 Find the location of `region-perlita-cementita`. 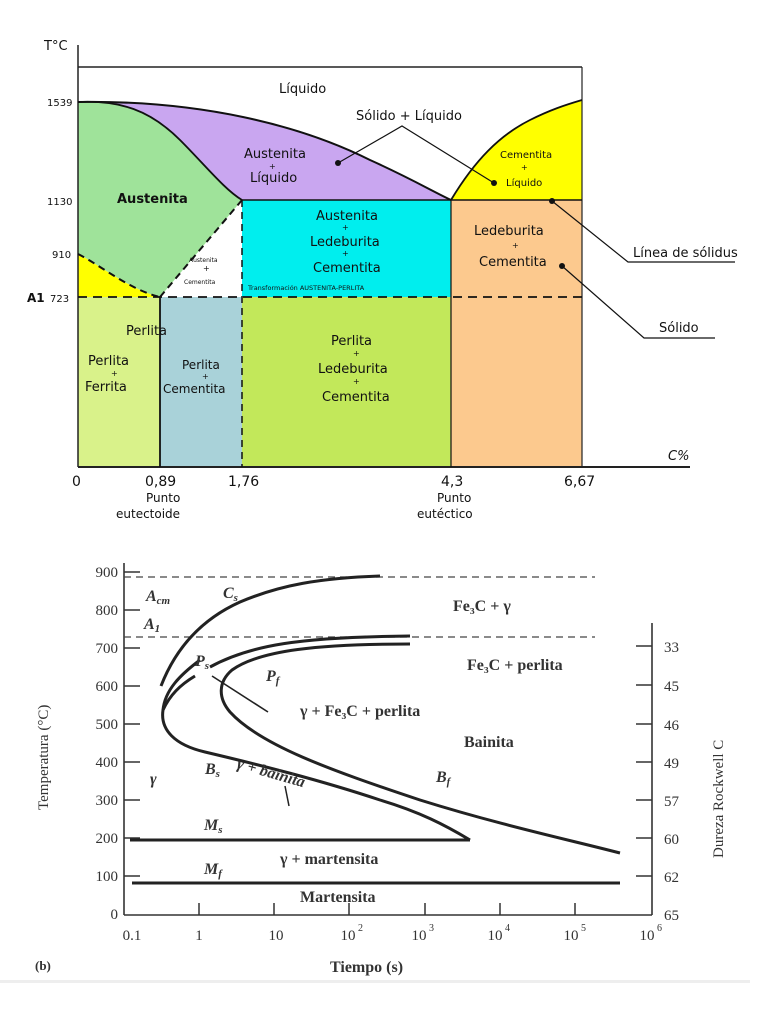

region-perlita-cementita is located at coordinates (201, 382).